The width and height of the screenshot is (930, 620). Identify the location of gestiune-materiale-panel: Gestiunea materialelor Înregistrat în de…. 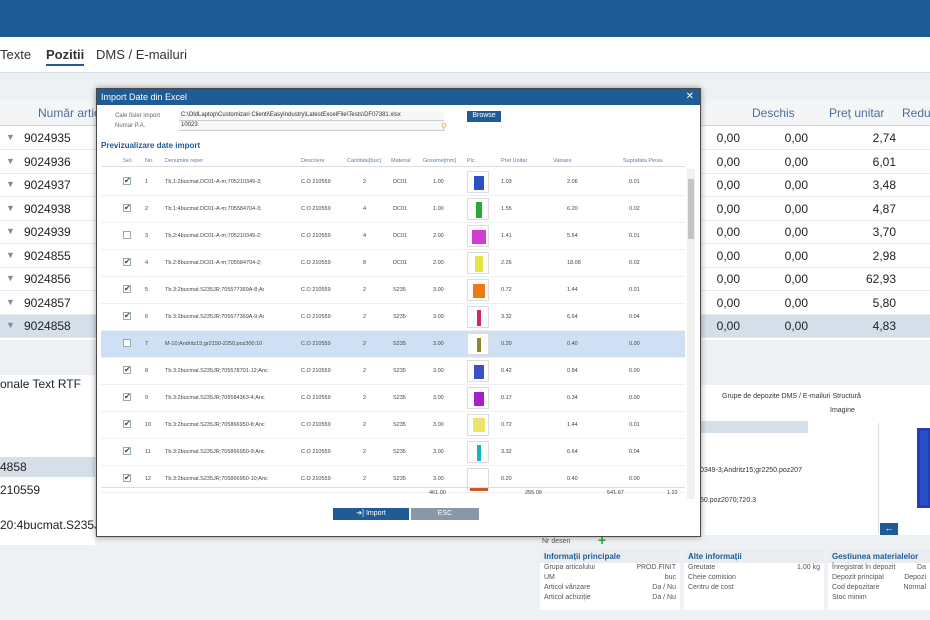
(879, 580).